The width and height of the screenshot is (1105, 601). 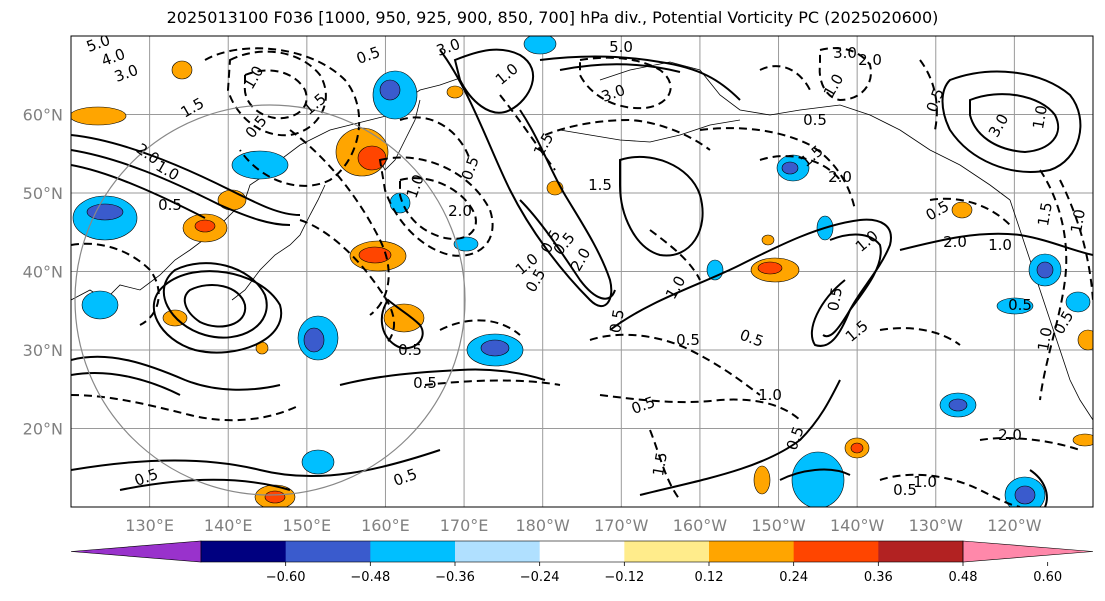 I want to click on colorbar-tick-label: 0.48, so click(x=963, y=577).